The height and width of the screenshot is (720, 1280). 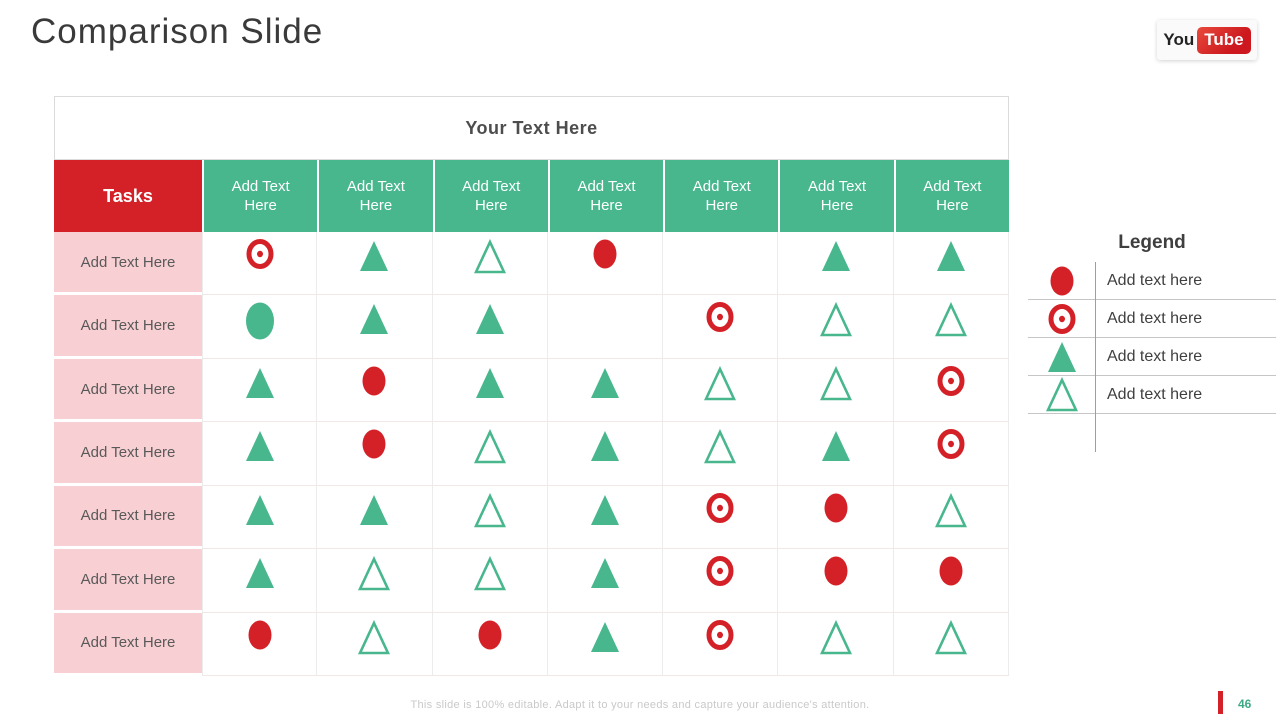 What do you see at coordinates (128, 196) in the screenshot?
I see `tasks-header-cell: Tasks` at bounding box center [128, 196].